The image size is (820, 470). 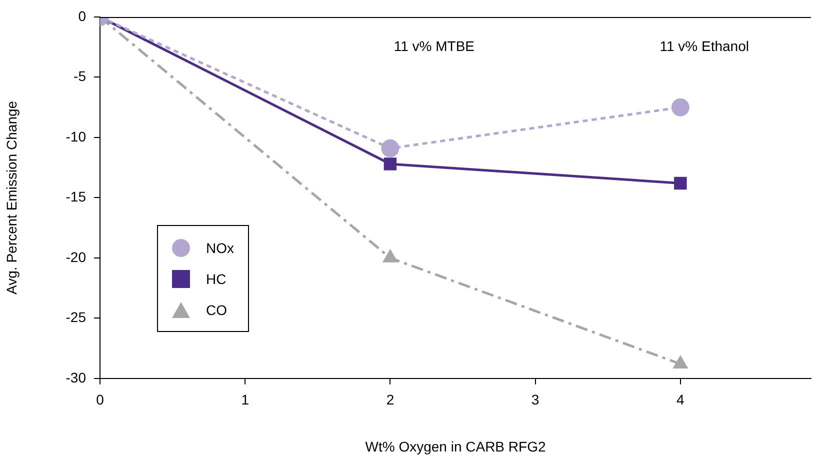 What do you see at coordinates (76, 256) in the screenshot?
I see `y-tick-label: -20` at bounding box center [76, 256].